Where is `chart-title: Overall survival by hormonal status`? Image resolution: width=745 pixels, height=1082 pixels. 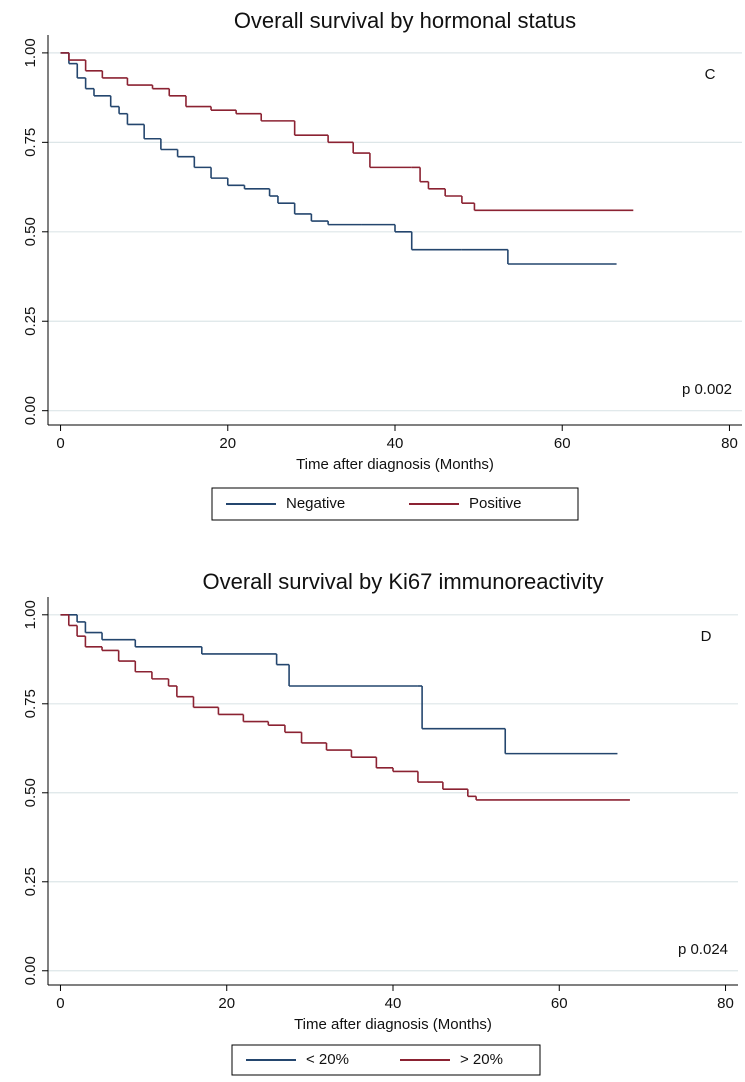 chart-title: Overall survival by hormonal status is located at coordinates (405, 20).